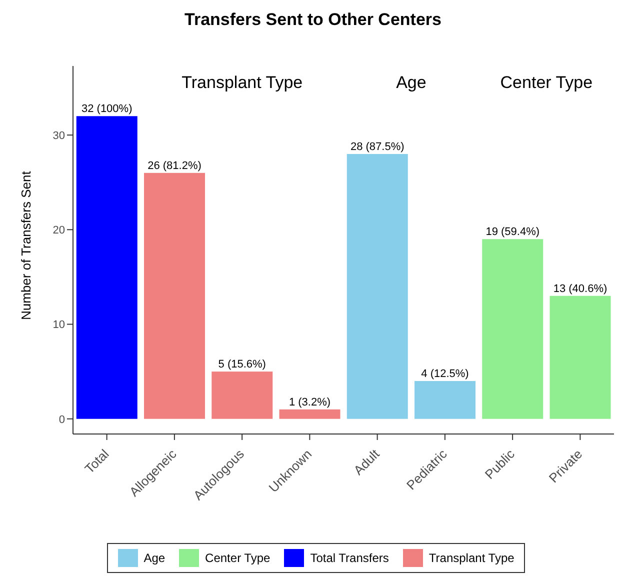 The image size is (624, 587). Describe the element at coordinates (175, 166) in the screenshot. I see `data-label: 26 (81.2%)` at that location.